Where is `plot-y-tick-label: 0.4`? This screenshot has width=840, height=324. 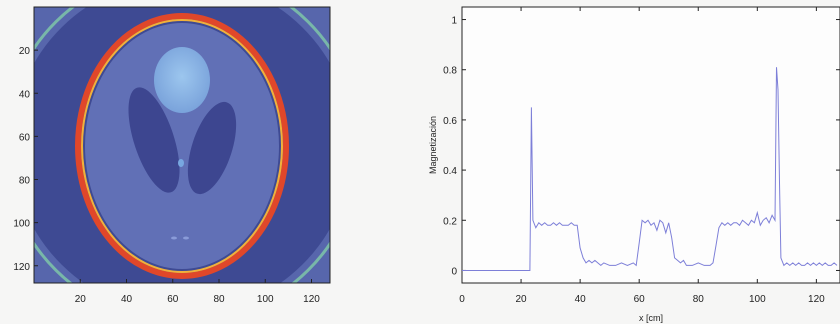 plot-y-tick-label: 0.4 is located at coordinates (450, 171).